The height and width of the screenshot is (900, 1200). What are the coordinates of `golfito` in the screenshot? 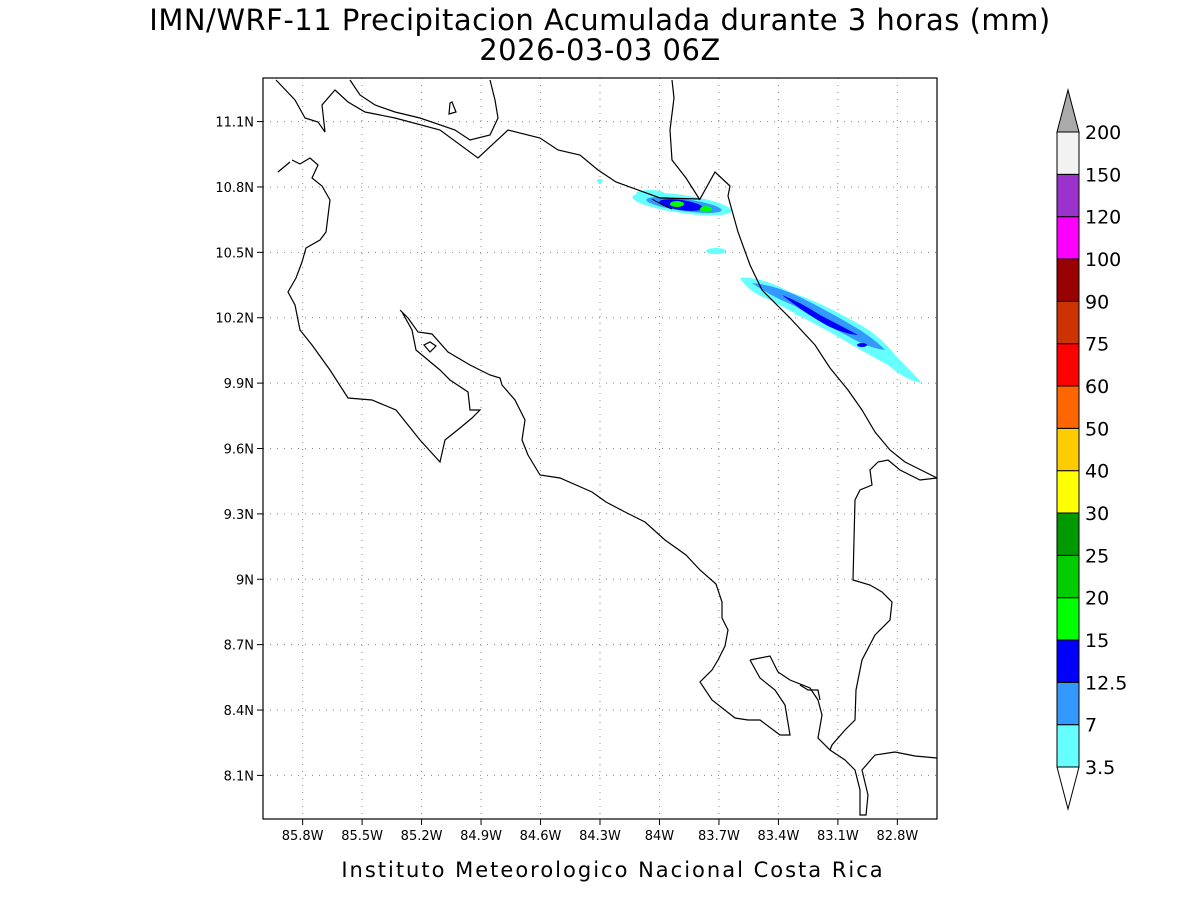 It's located at (810, 692).